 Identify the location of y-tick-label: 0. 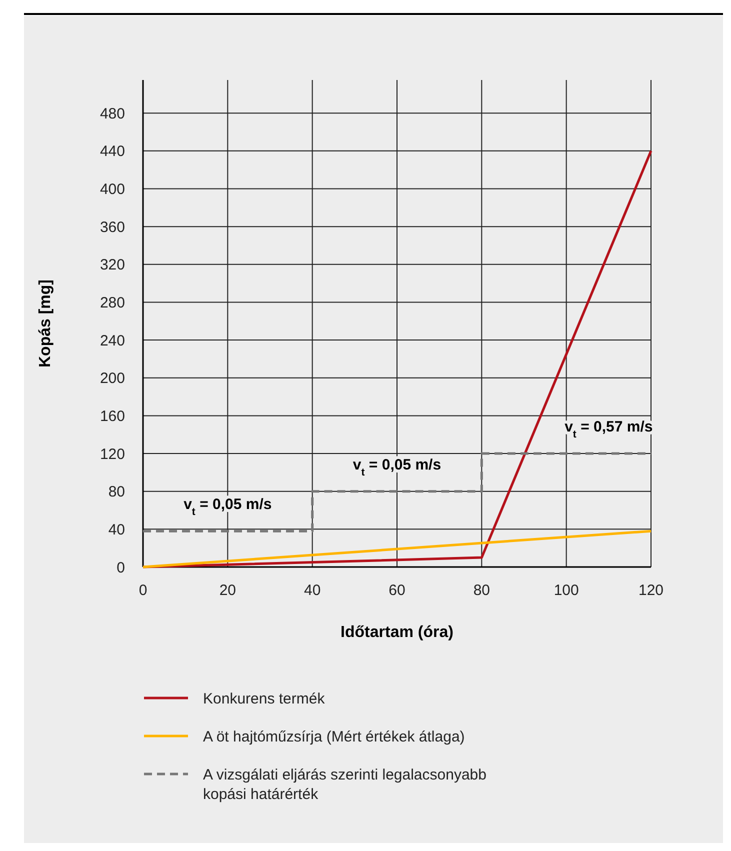
(120, 567).